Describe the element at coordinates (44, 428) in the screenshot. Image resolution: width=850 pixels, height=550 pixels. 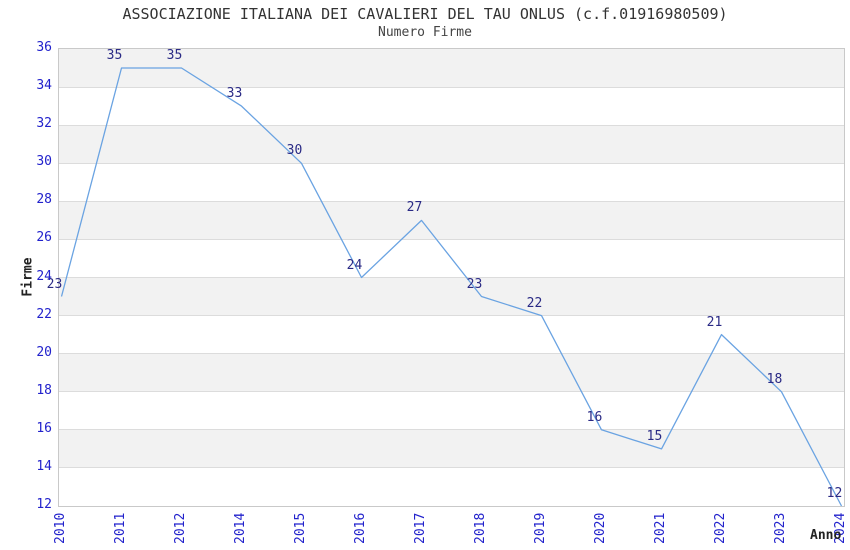
I see `y-tick-label: 16` at that location.